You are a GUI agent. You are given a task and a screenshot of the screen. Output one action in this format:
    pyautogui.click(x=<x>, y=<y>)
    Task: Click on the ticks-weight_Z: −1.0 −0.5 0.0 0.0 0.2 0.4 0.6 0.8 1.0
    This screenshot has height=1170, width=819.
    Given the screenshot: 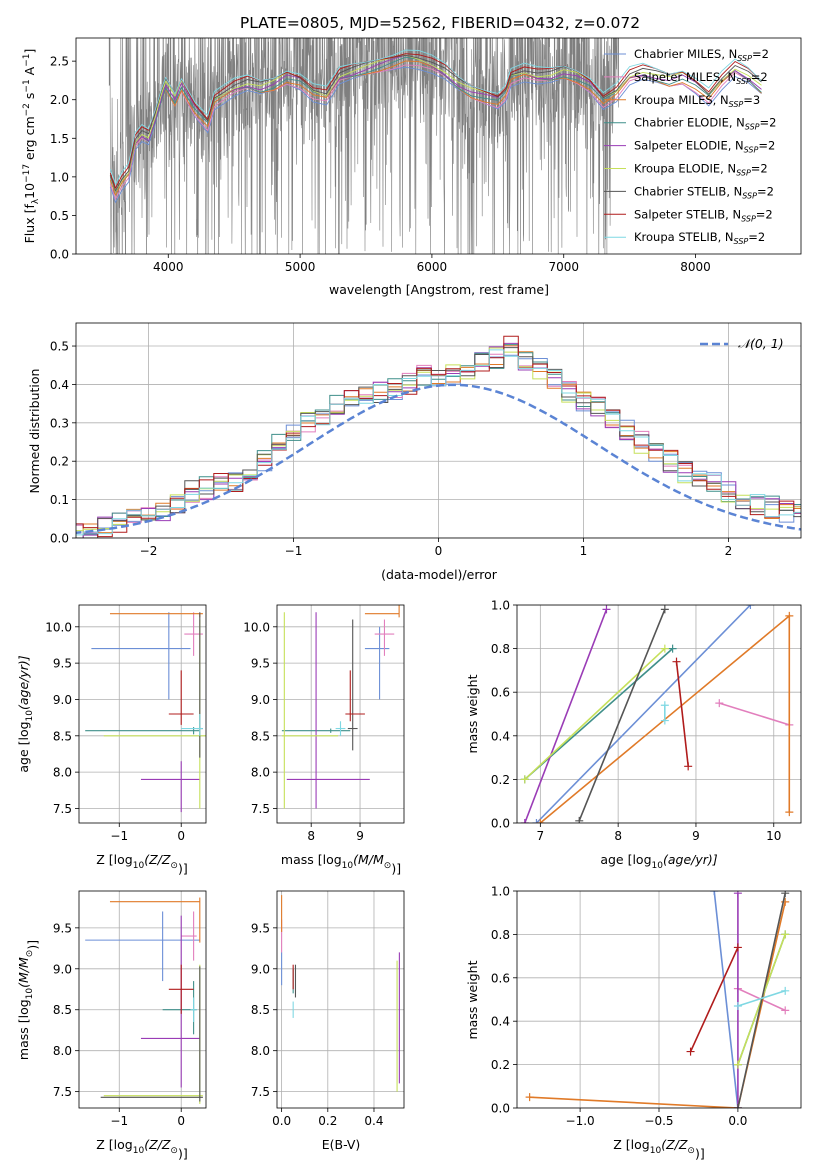 What is the action you would take?
    pyautogui.click(x=619, y=1007)
    